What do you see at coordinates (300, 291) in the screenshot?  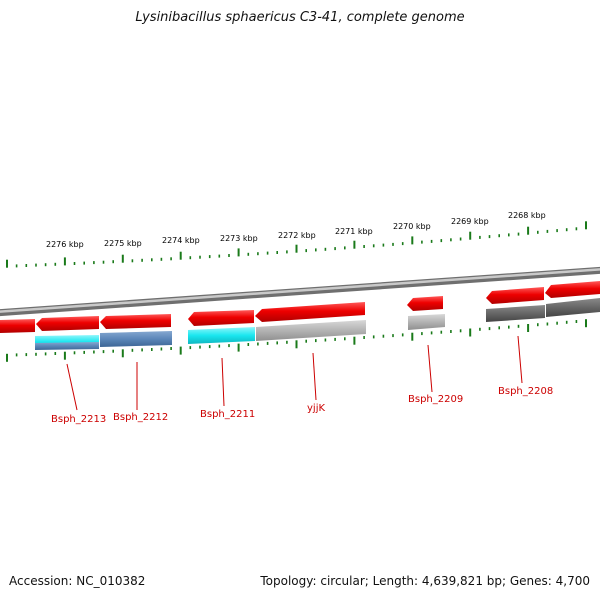 I see `backbone` at bounding box center [300, 291].